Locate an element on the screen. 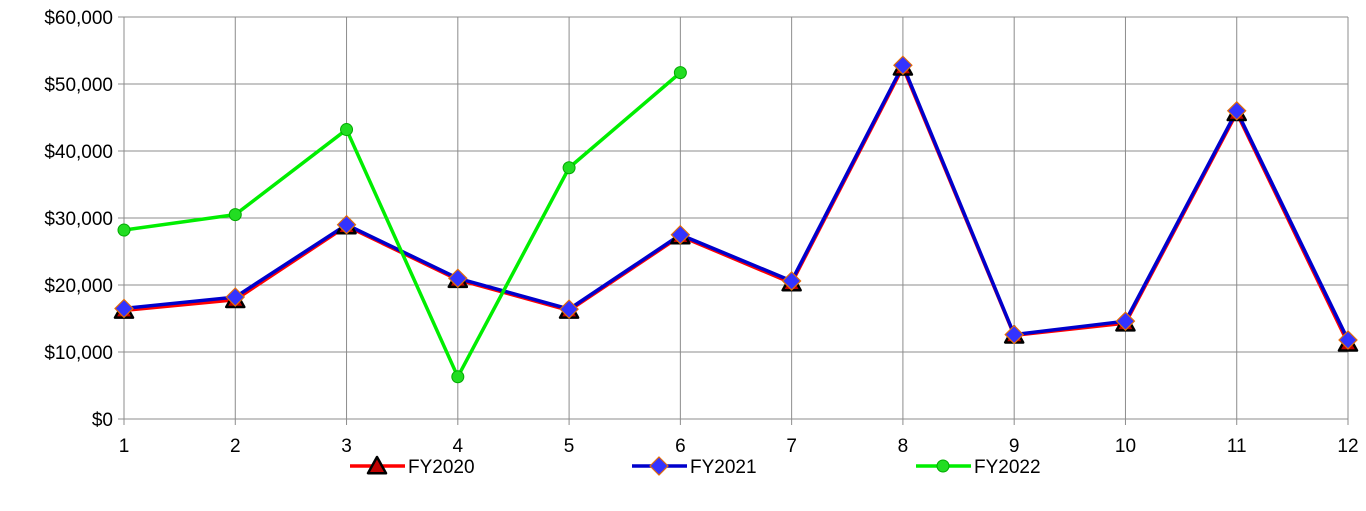 This screenshot has width=1366, height=511. x-tick-label: 6 is located at coordinates (680, 446).